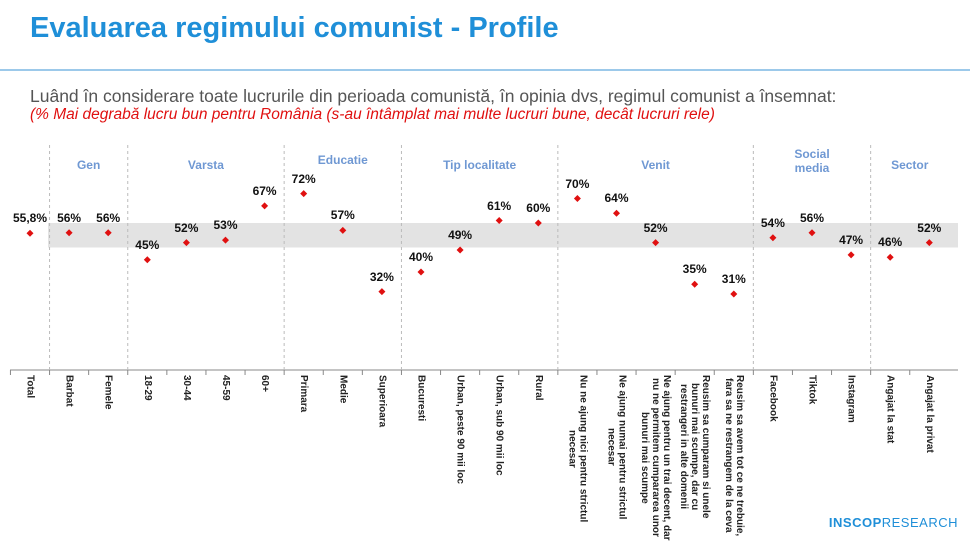 Image resolution: width=970 pixels, height=542 pixels. What do you see at coordinates (910, 165) in the screenshot?
I see `group-label: Sector` at bounding box center [910, 165].